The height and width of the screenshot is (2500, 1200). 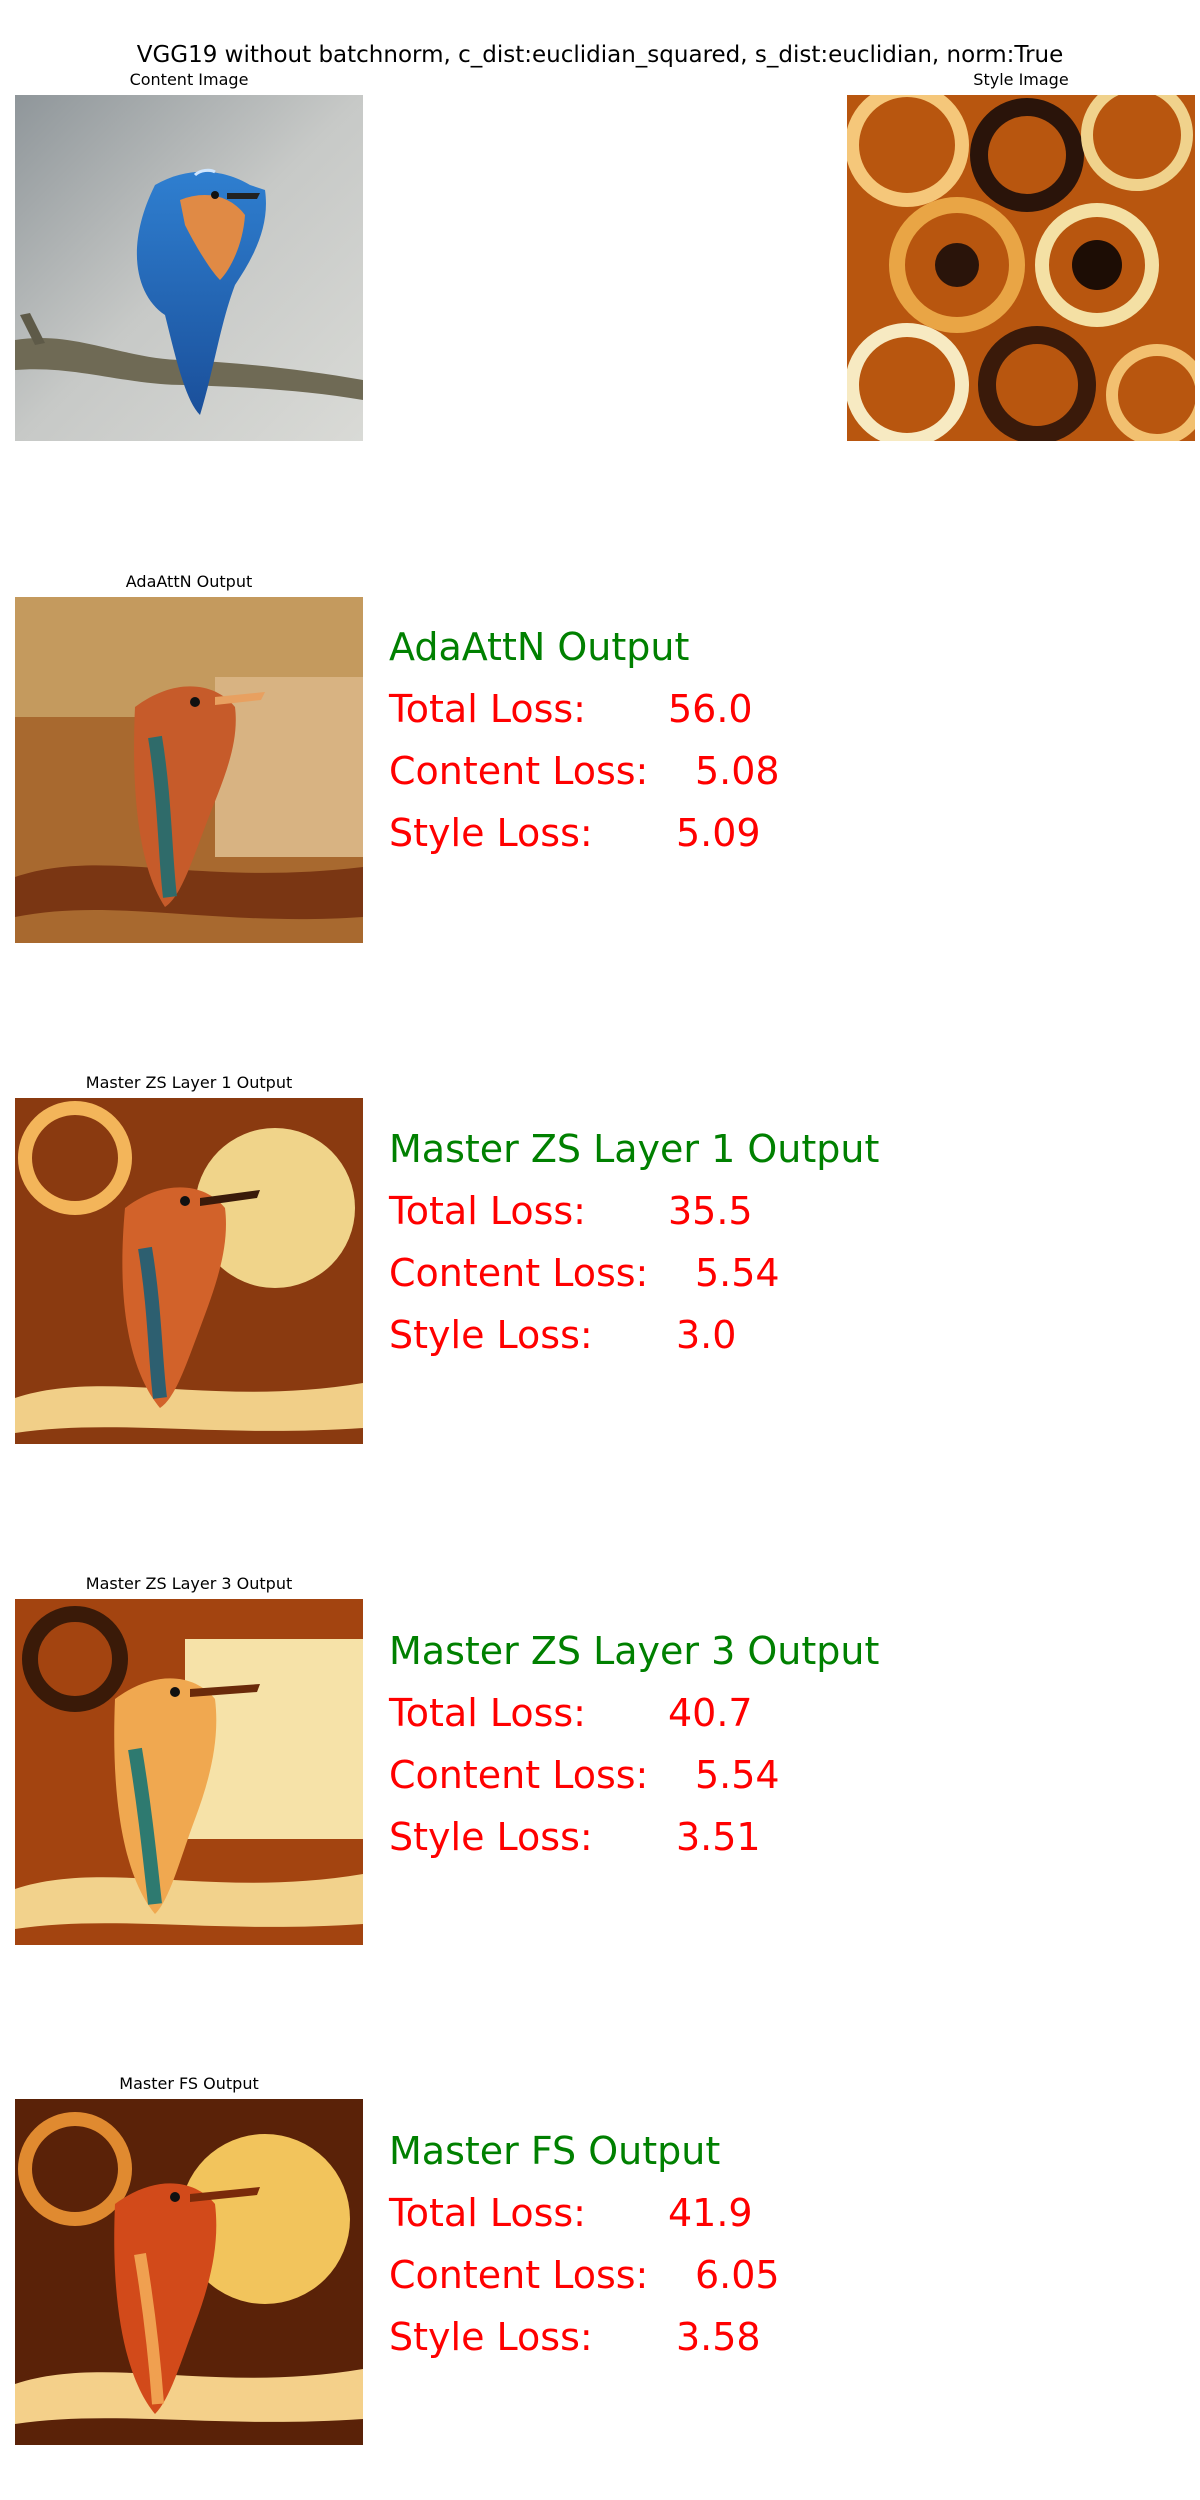 I want to click on content-loss-value: 5.08, so click(x=737, y=771).